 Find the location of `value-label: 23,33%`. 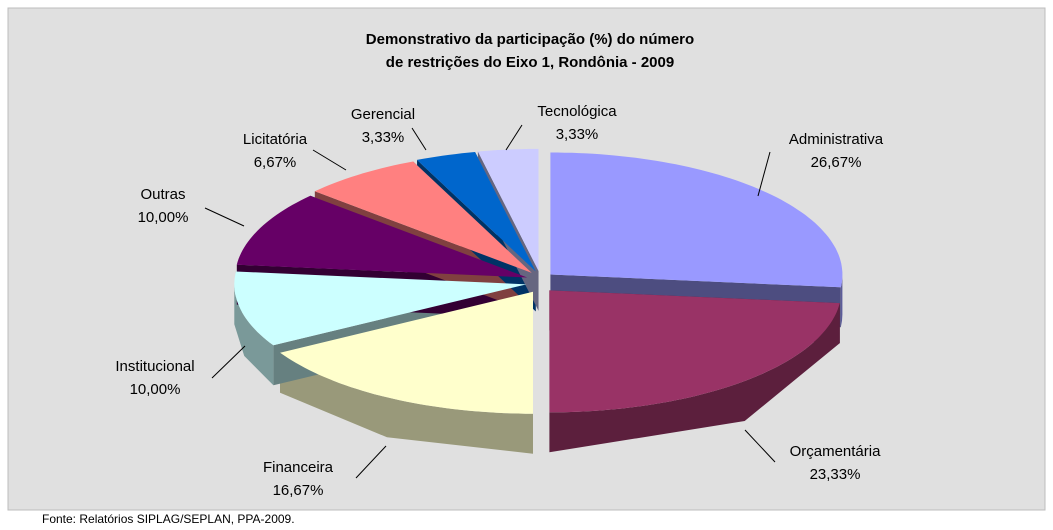

value-label: 23,33% is located at coordinates (835, 474).